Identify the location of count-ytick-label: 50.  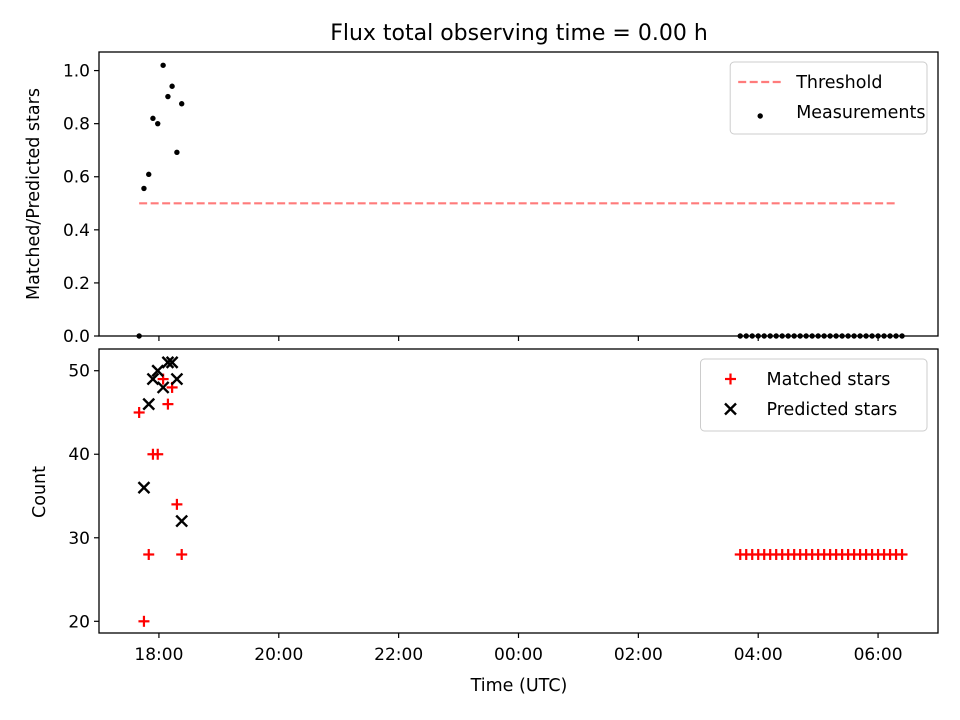
(79, 372).